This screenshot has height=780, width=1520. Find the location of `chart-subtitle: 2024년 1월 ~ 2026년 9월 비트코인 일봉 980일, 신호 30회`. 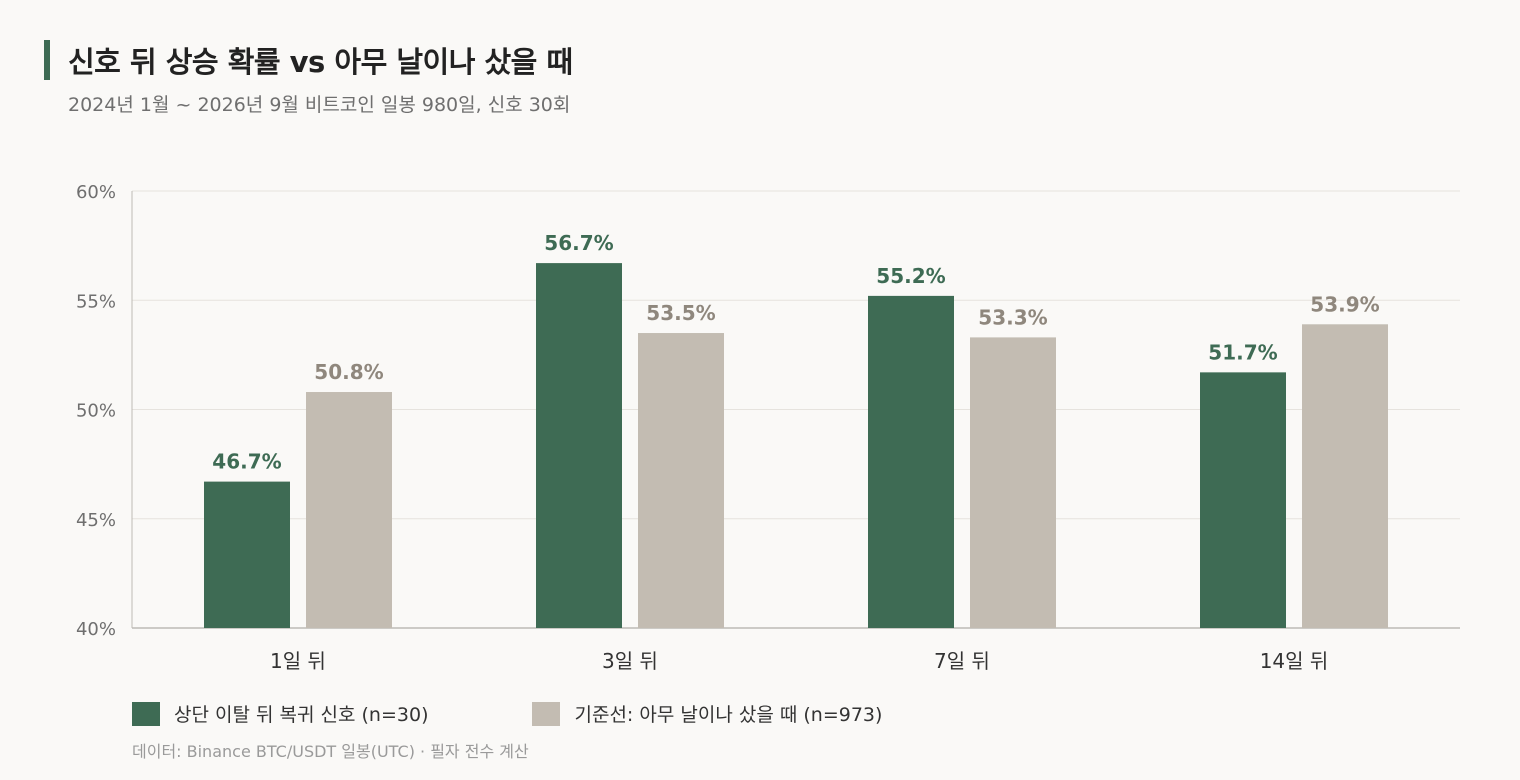

chart-subtitle: 2024년 1월 ~ 2026년 9월 비트코인 일봉 980일, 신호 30회 is located at coordinates (319, 105).